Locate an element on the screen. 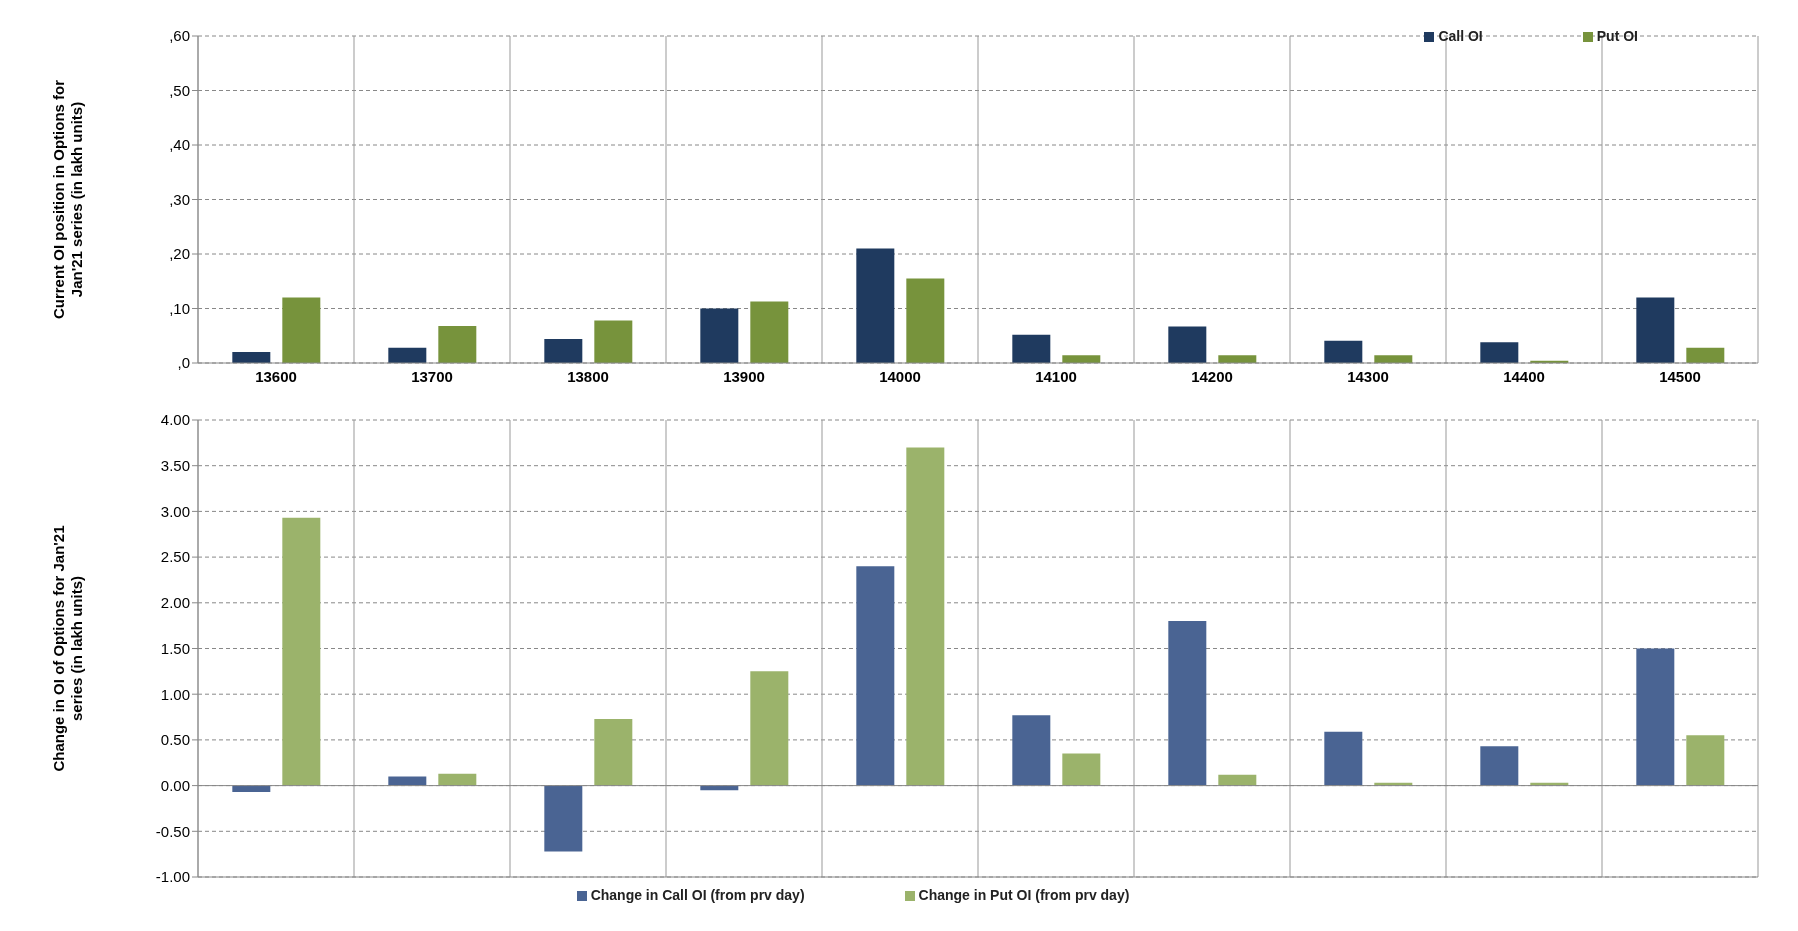 The image size is (1798, 931). y-tick-label: 2.00 is located at coordinates (175, 603).